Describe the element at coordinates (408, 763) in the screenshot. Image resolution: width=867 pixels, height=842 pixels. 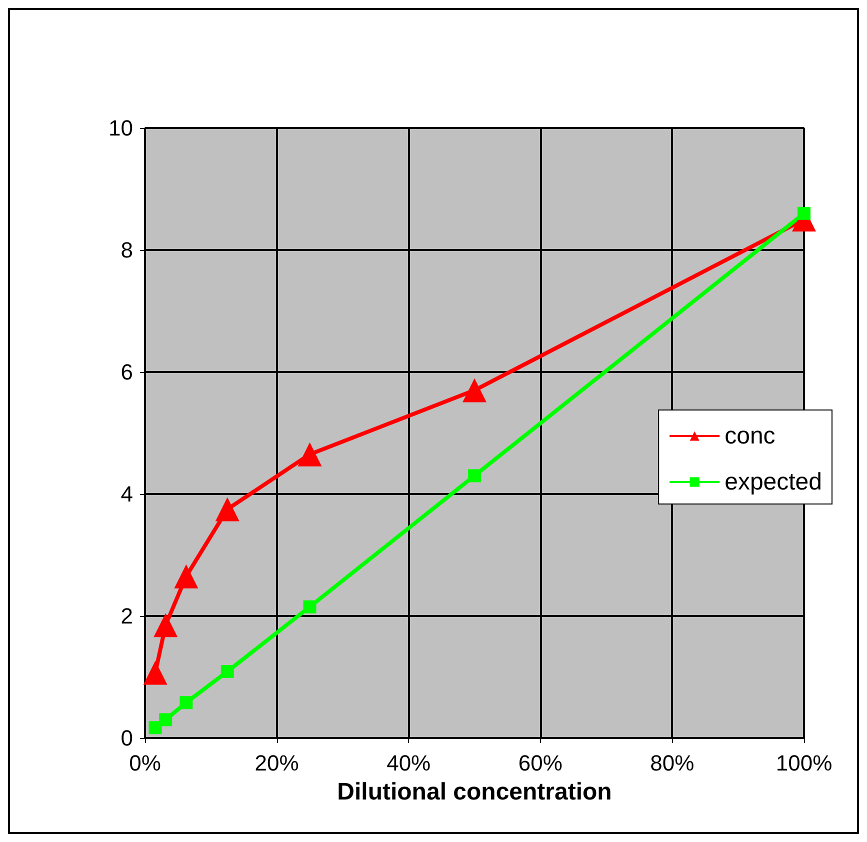
I see `x-tick-label: 40%` at that location.